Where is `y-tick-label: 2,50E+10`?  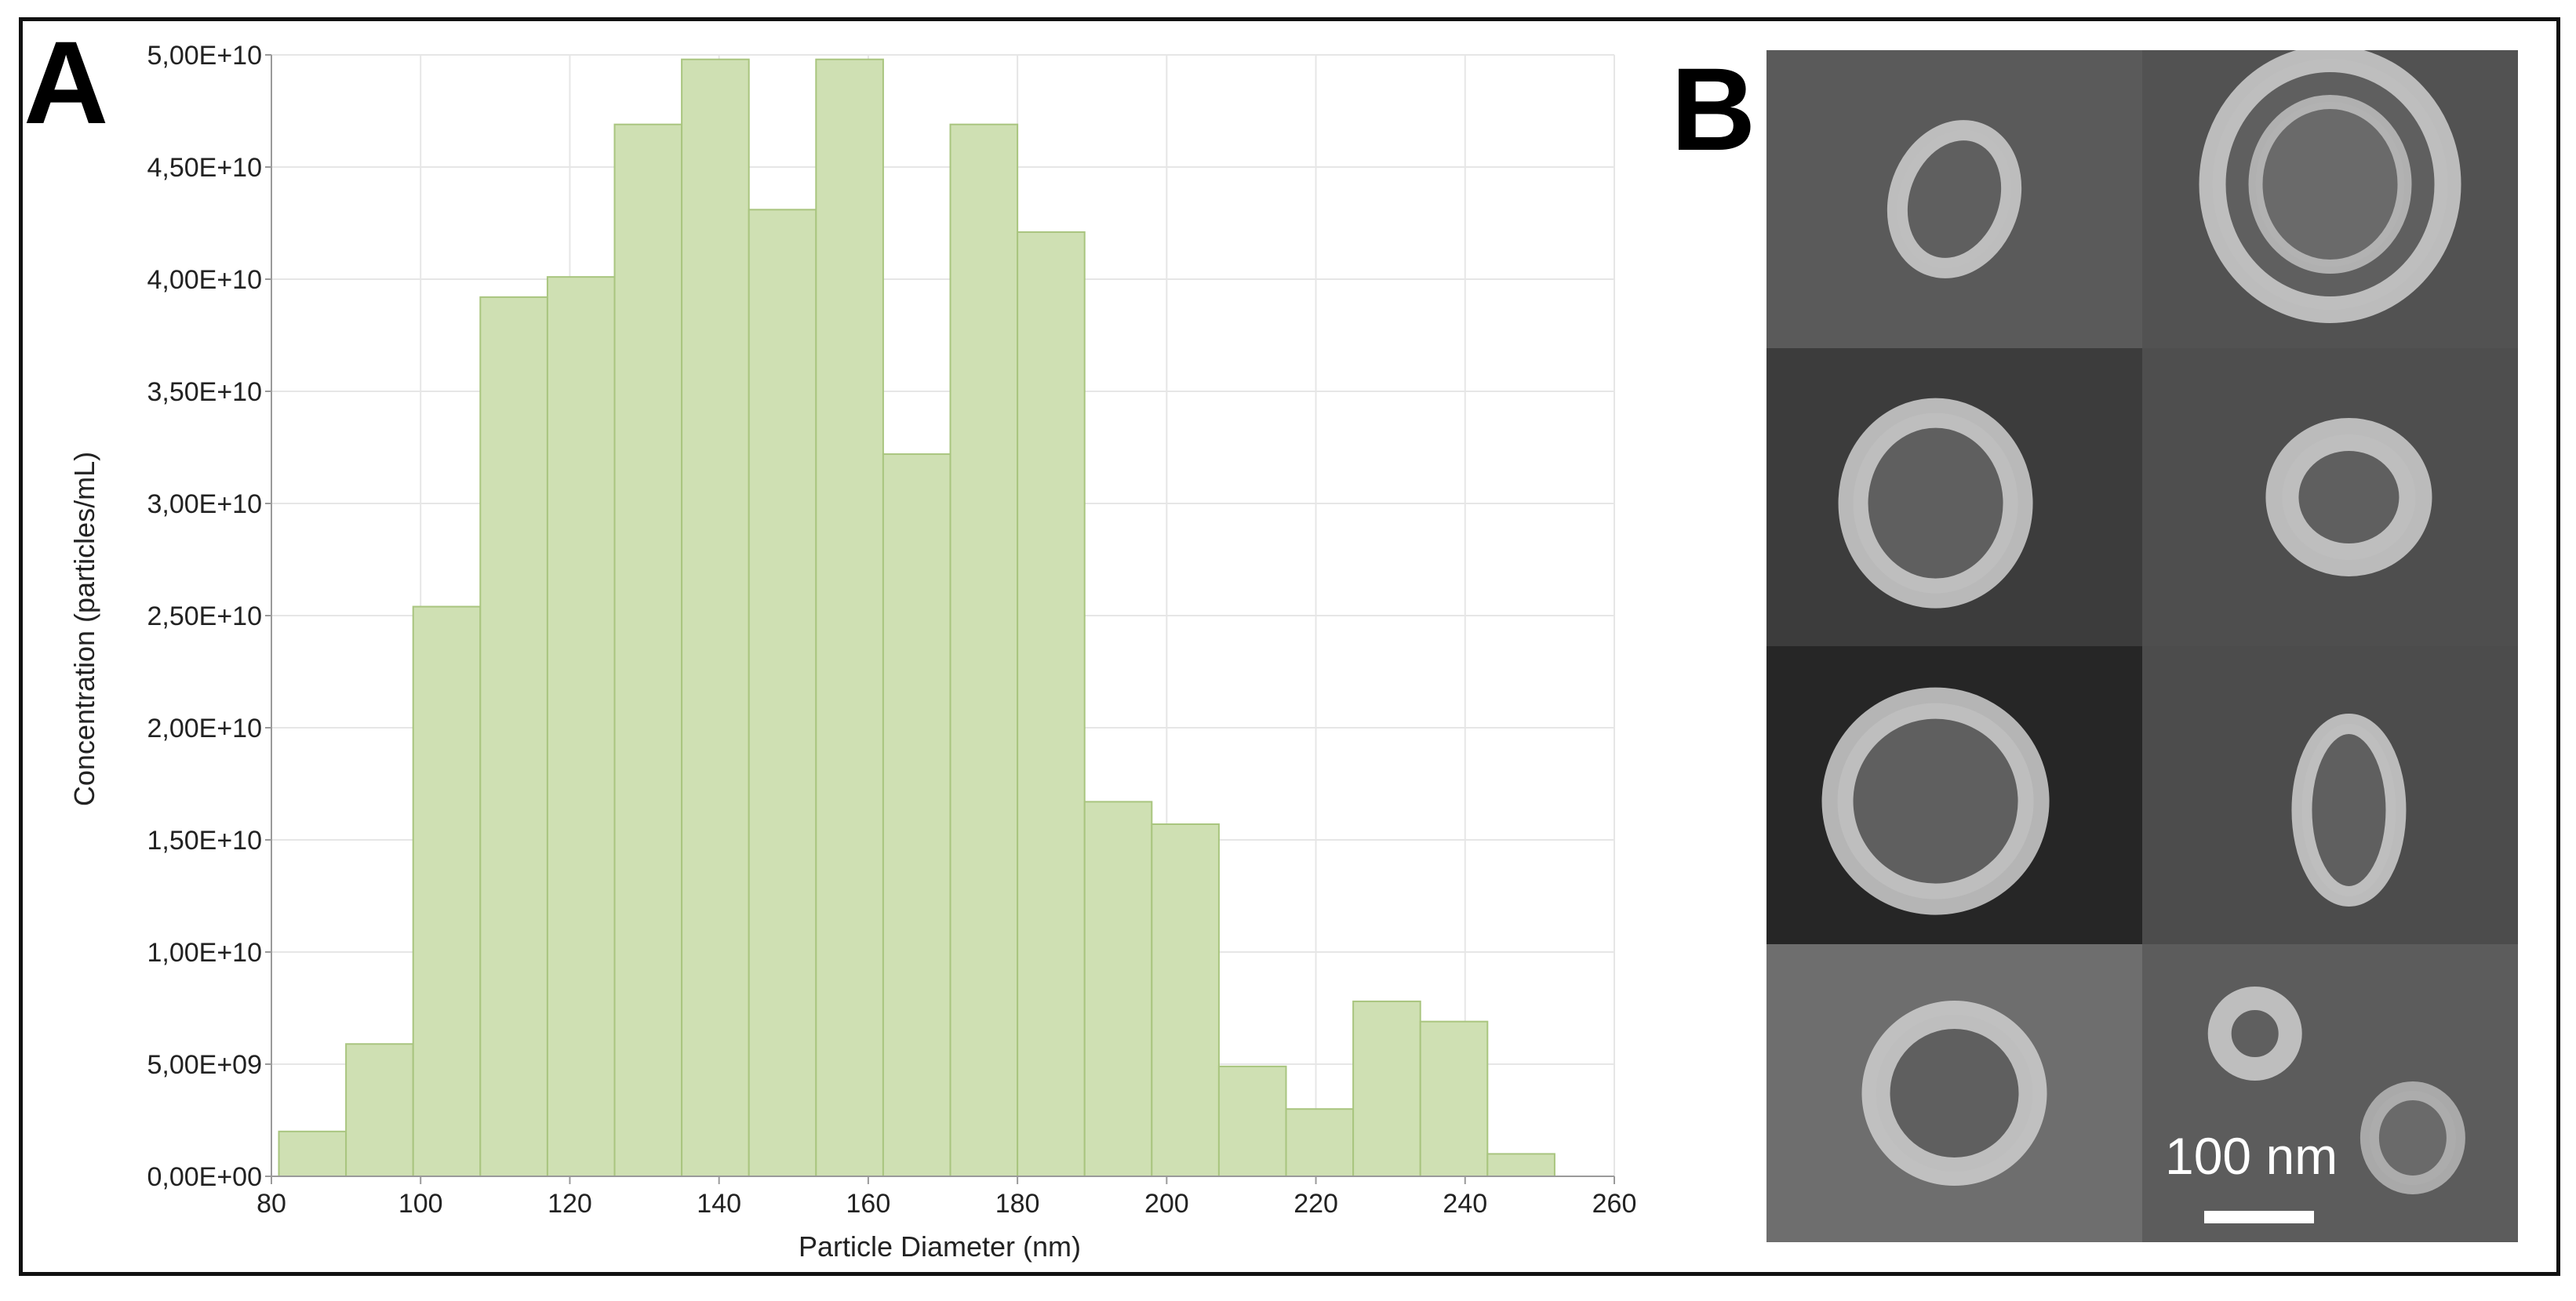 y-tick-label: 2,50E+10 is located at coordinates (205, 616).